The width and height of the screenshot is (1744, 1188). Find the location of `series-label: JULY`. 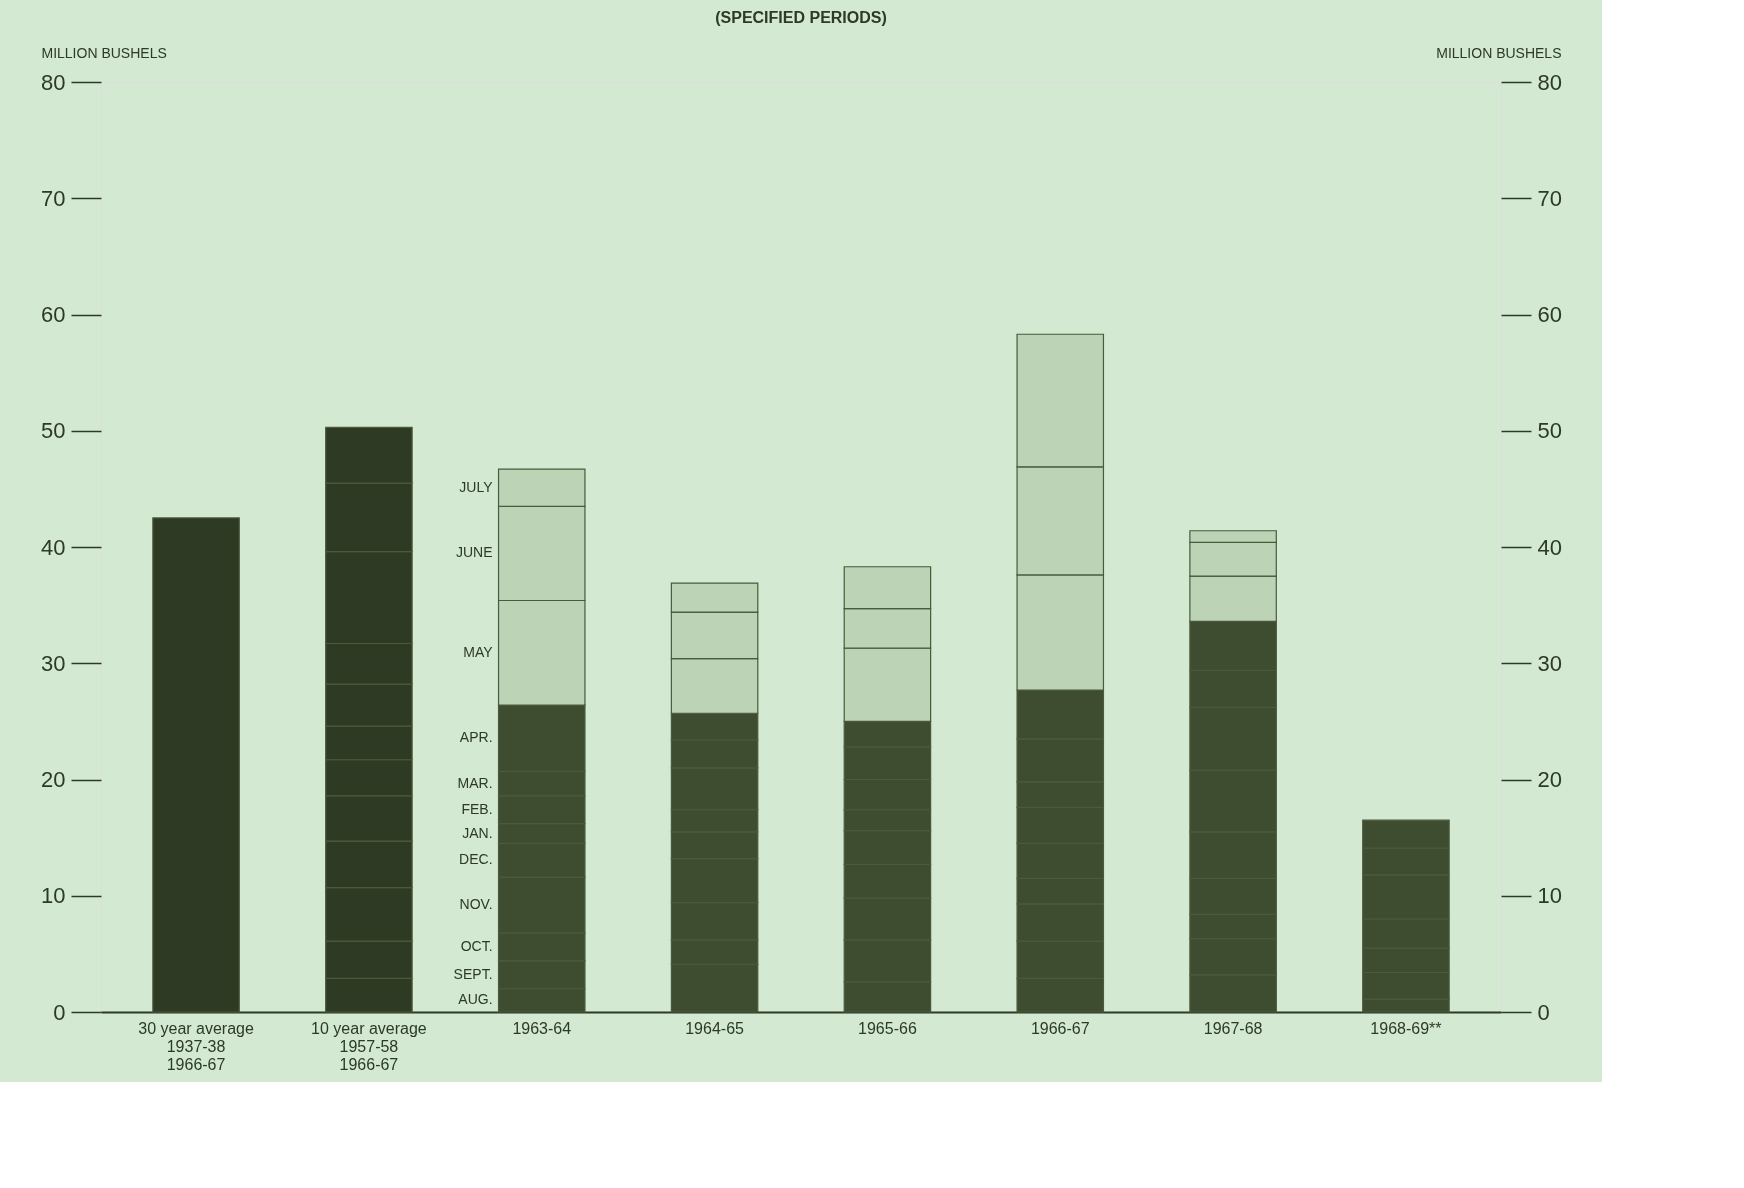

series-label: JULY is located at coordinates (476, 486).